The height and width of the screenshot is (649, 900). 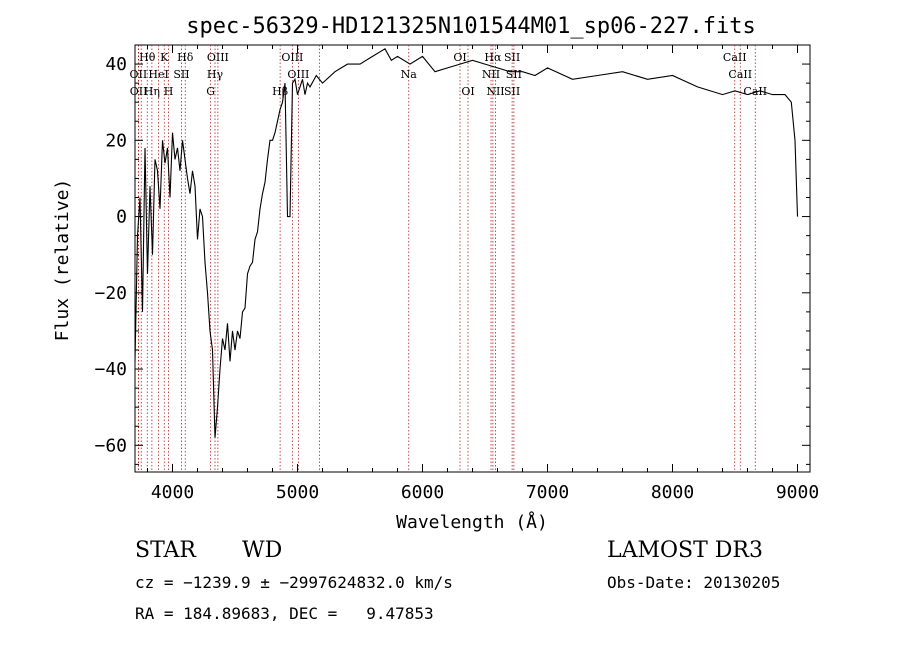 I want to click on x-tick-label: 5000, so click(x=297, y=492).